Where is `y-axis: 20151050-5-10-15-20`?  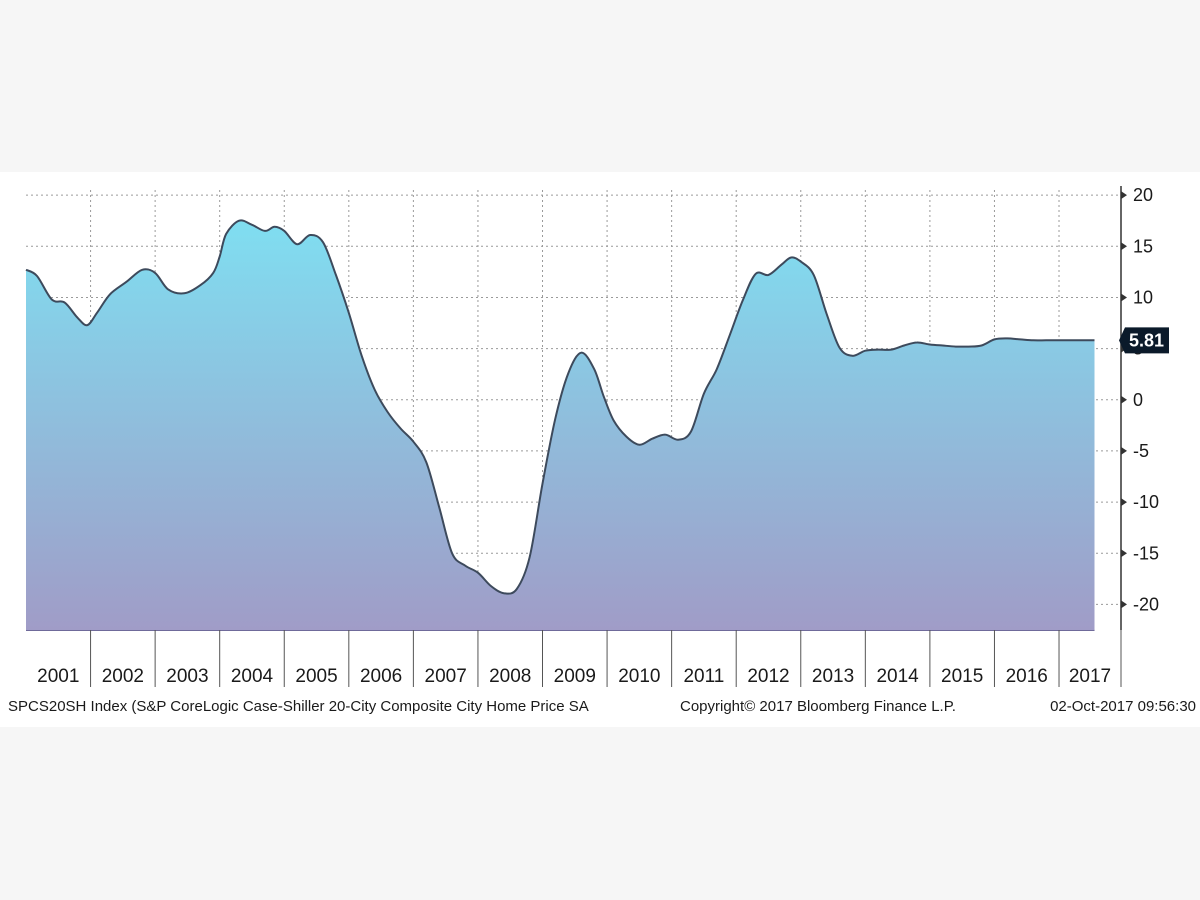
y-axis: 20151050-5-10-15-20 is located at coordinates (1139, 407).